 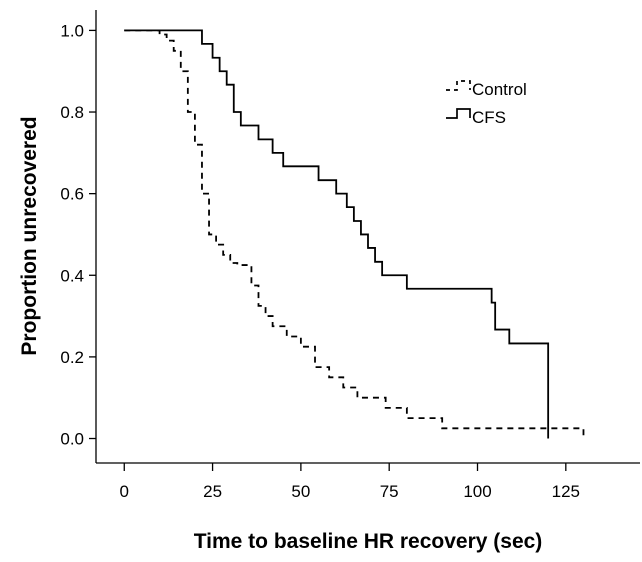 I want to click on y-tick-label: 0.0, so click(x=72, y=439).